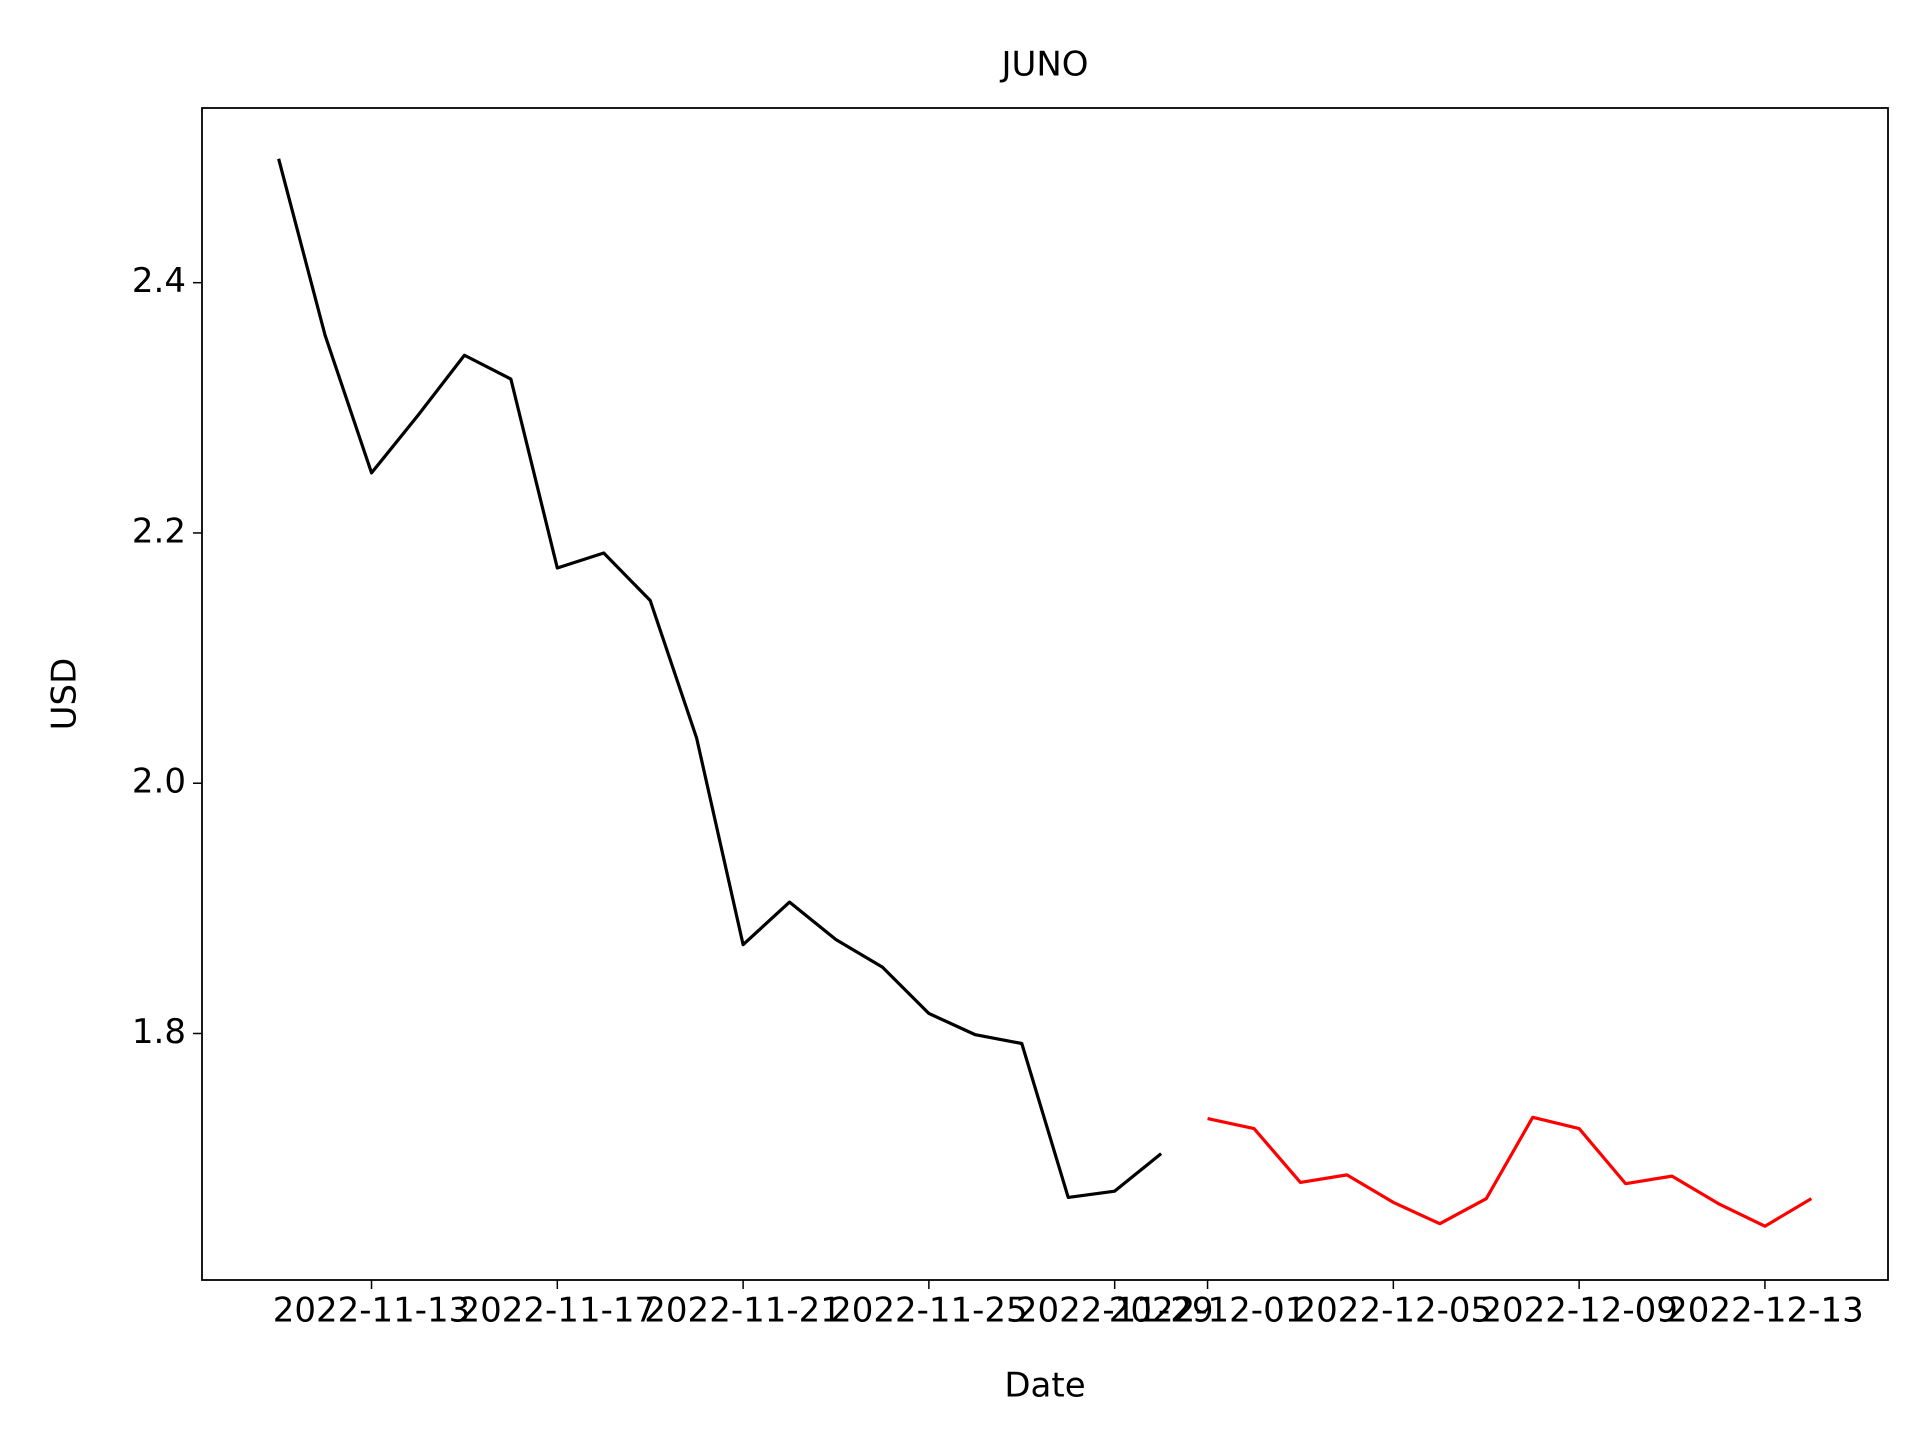 Image resolution: width=1920 pixels, height=1440 pixels. Describe the element at coordinates (159, 281) in the screenshot. I see `y-tick-label: 2.4` at that location.